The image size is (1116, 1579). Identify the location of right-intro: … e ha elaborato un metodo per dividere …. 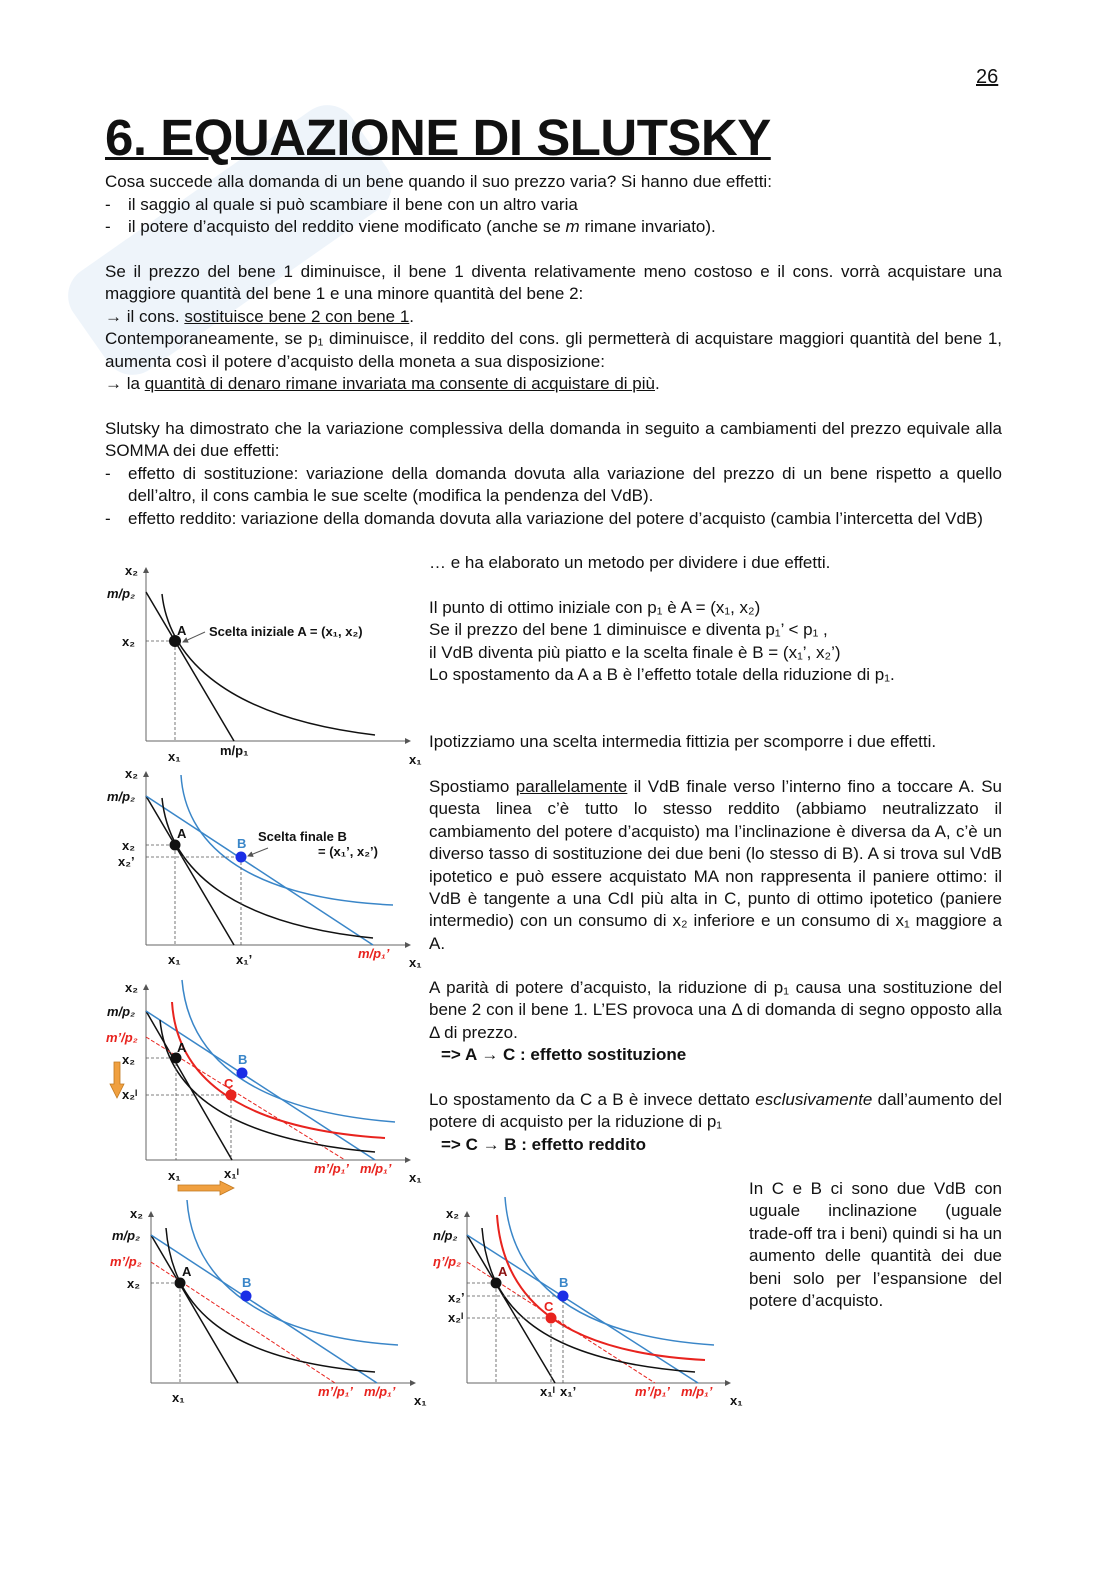
(630, 562).